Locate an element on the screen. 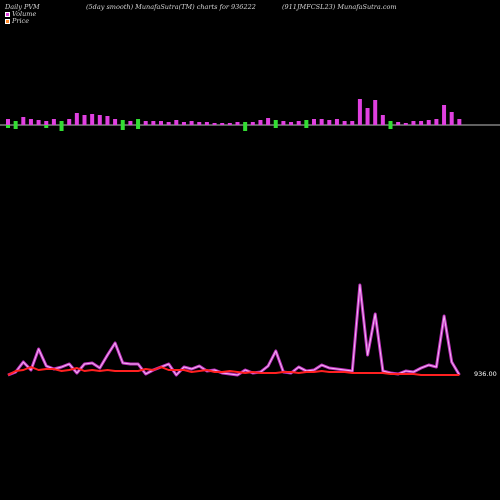  legend-volume: Volume is located at coordinates (20, 14).